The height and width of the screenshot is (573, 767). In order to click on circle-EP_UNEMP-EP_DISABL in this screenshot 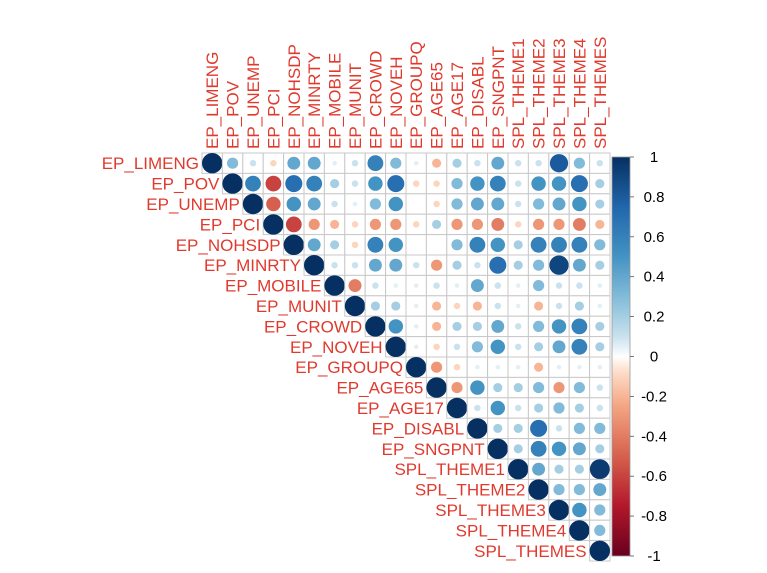, I will do `click(477, 204)`.